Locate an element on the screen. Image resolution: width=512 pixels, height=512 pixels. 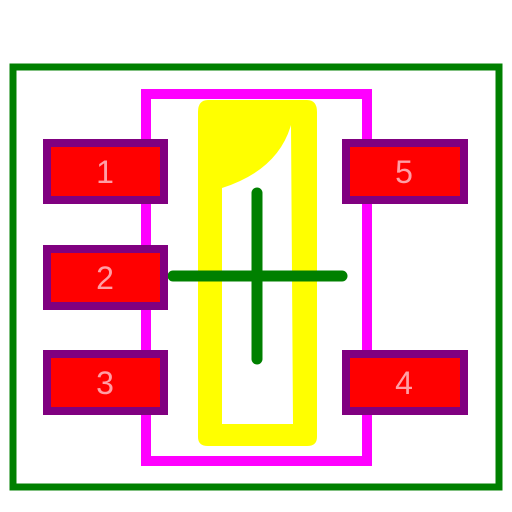
pad-1-body is located at coordinates (105, 171).